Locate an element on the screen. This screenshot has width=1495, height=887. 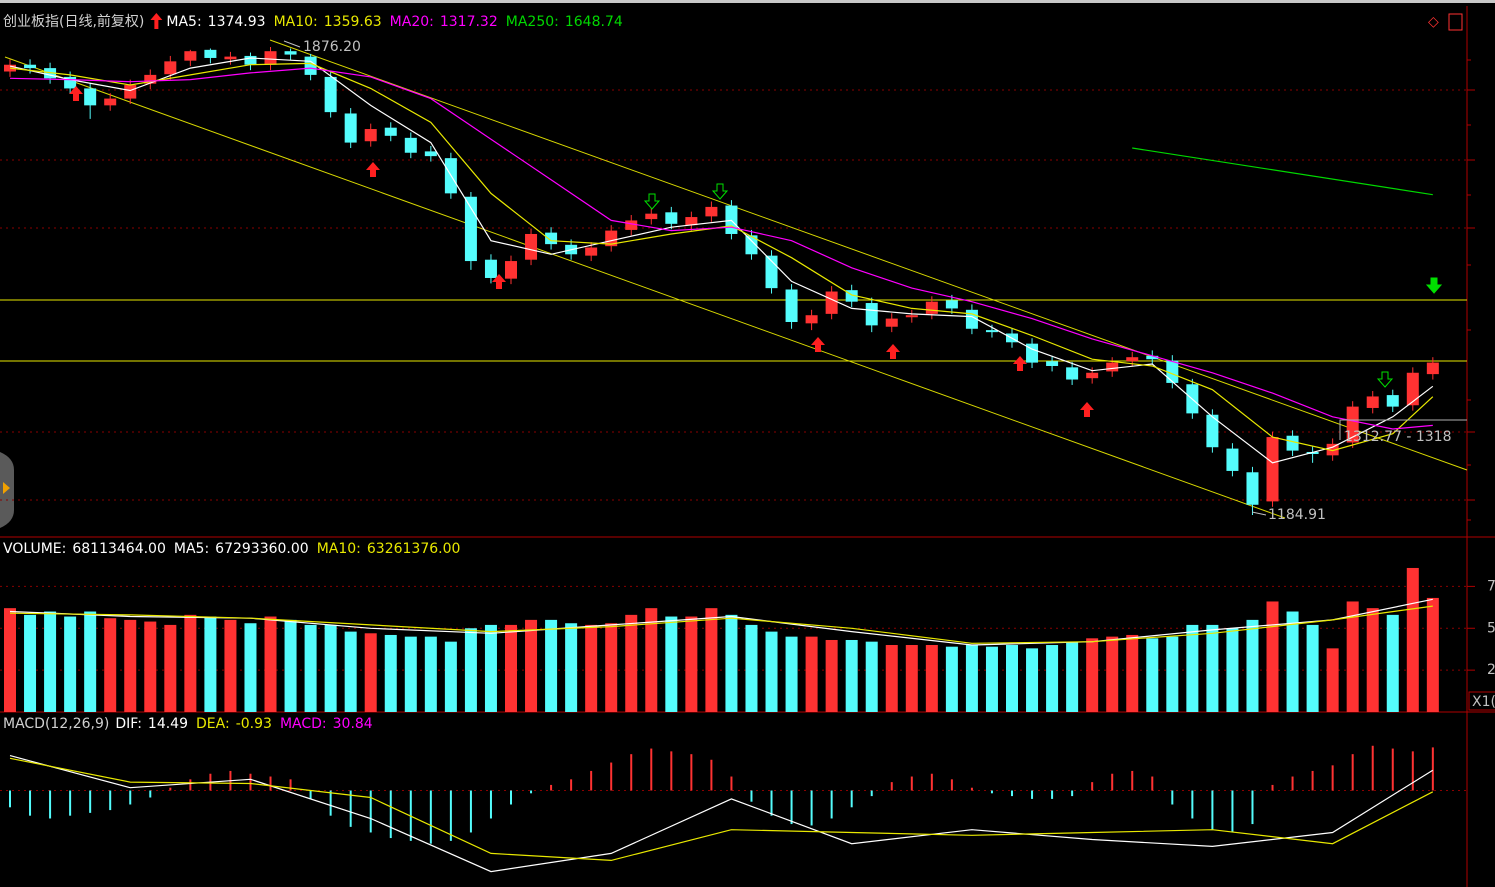
readout-name: MA10: is located at coordinates (296, 22).